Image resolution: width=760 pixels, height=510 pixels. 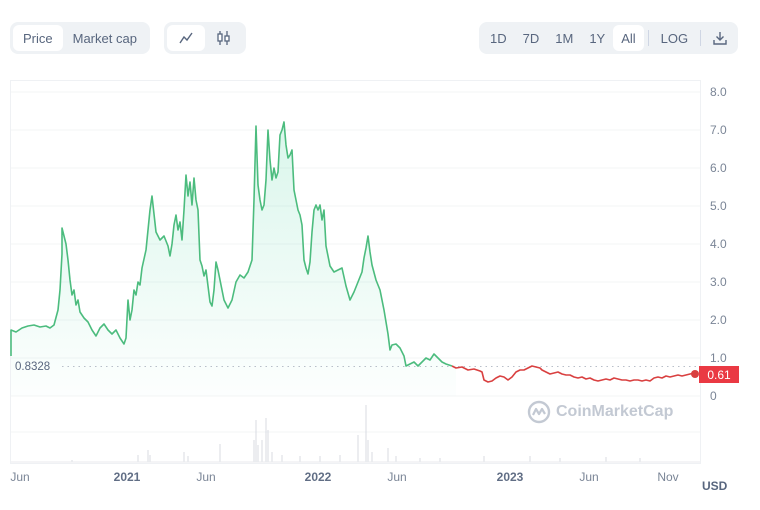 What do you see at coordinates (718, 168) in the screenshot?
I see `y-tick: 6.0` at bounding box center [718, 168].